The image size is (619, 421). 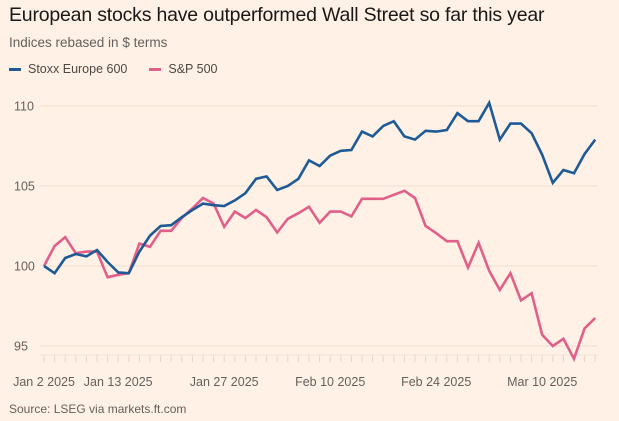 I want to click on legend-item-stoxx: Stoxx Europe 600, so click(x=68, y=69).